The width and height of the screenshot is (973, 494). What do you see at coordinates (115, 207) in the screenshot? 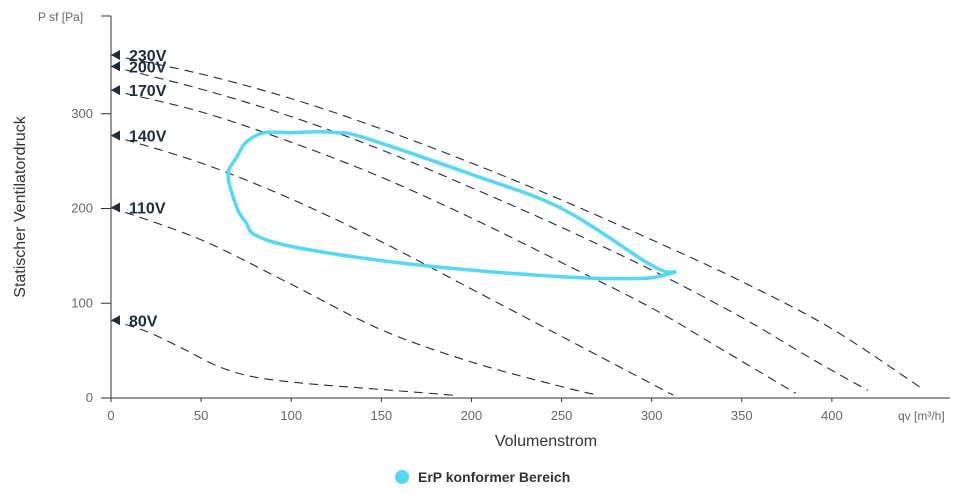
I see `voltage-marker-110v` at bounding box center [115, 207].